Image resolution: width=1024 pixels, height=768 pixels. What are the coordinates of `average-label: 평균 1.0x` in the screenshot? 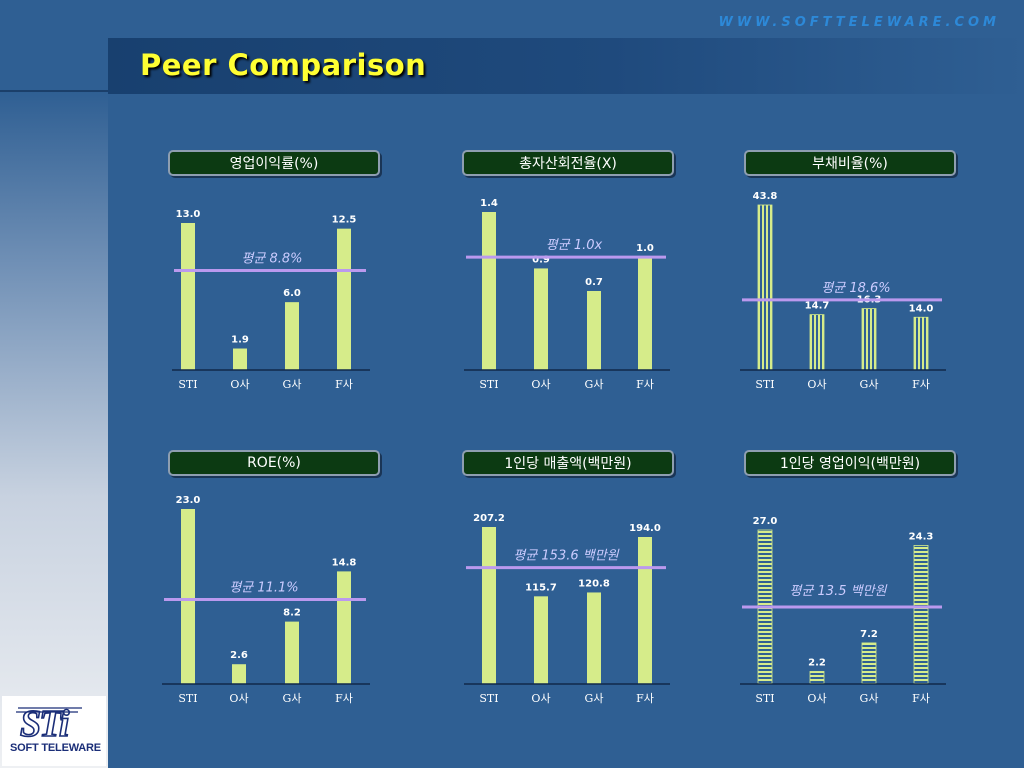 It's located at (574, 245).